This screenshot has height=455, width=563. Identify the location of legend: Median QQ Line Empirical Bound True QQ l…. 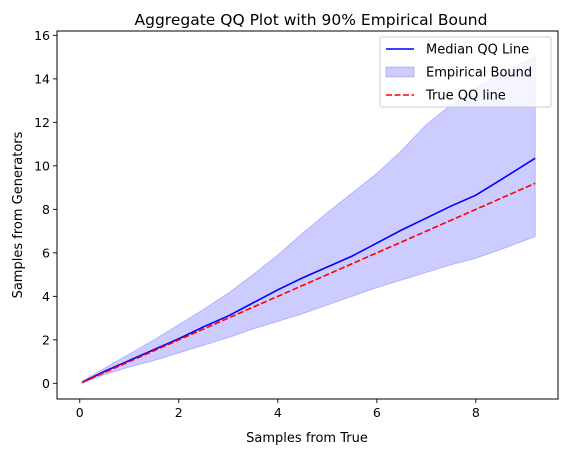
(465, 72).